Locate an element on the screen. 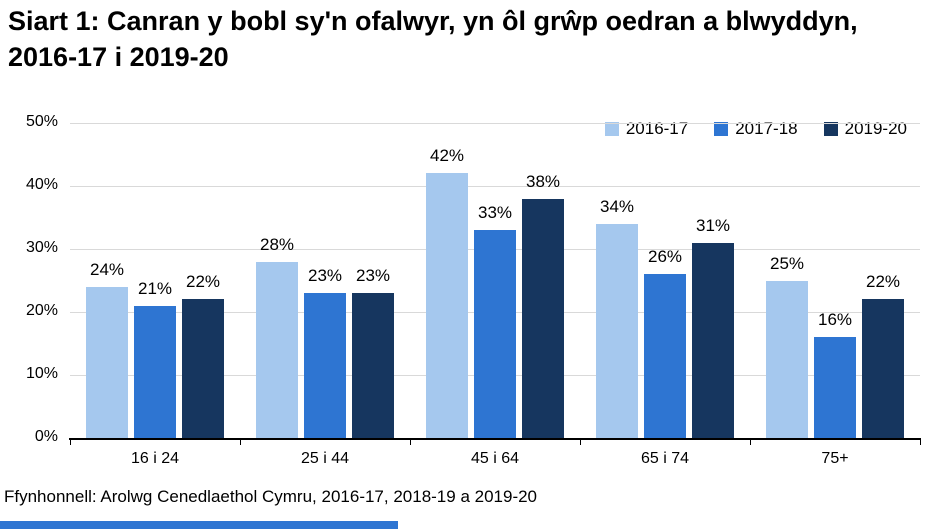 The image size is (937, 529). bar-value-label: 34% is located at coordinates (617, 206).